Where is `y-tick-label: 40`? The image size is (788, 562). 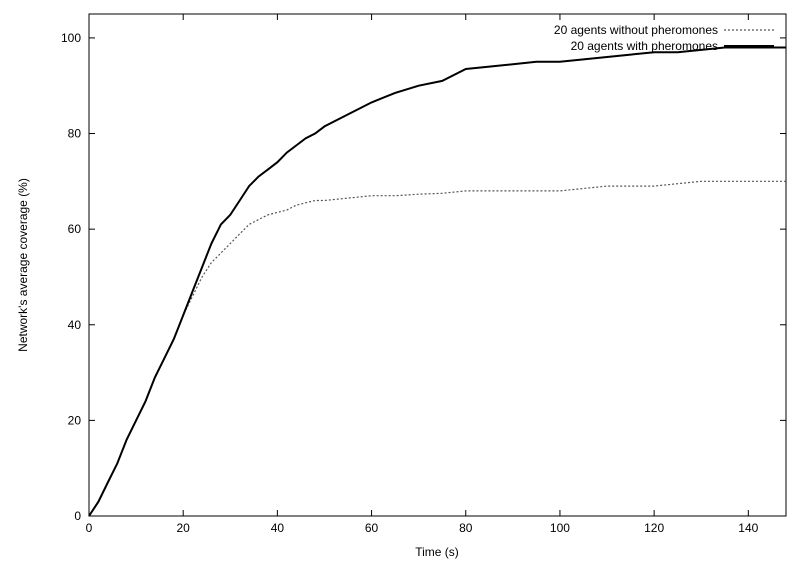 y-tick-label: 40 is located at coordinates (75, 325).